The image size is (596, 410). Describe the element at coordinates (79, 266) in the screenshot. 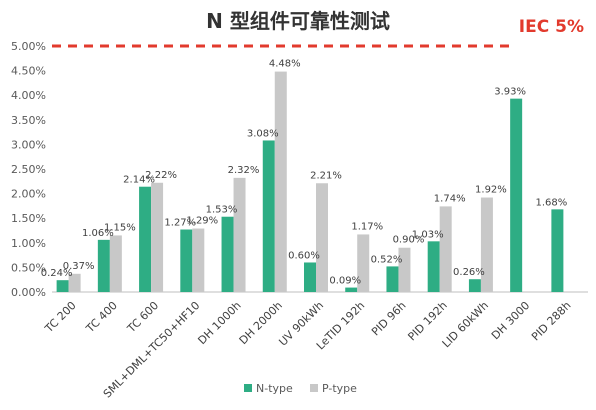

I see `data-label: 0.37%` at that location.